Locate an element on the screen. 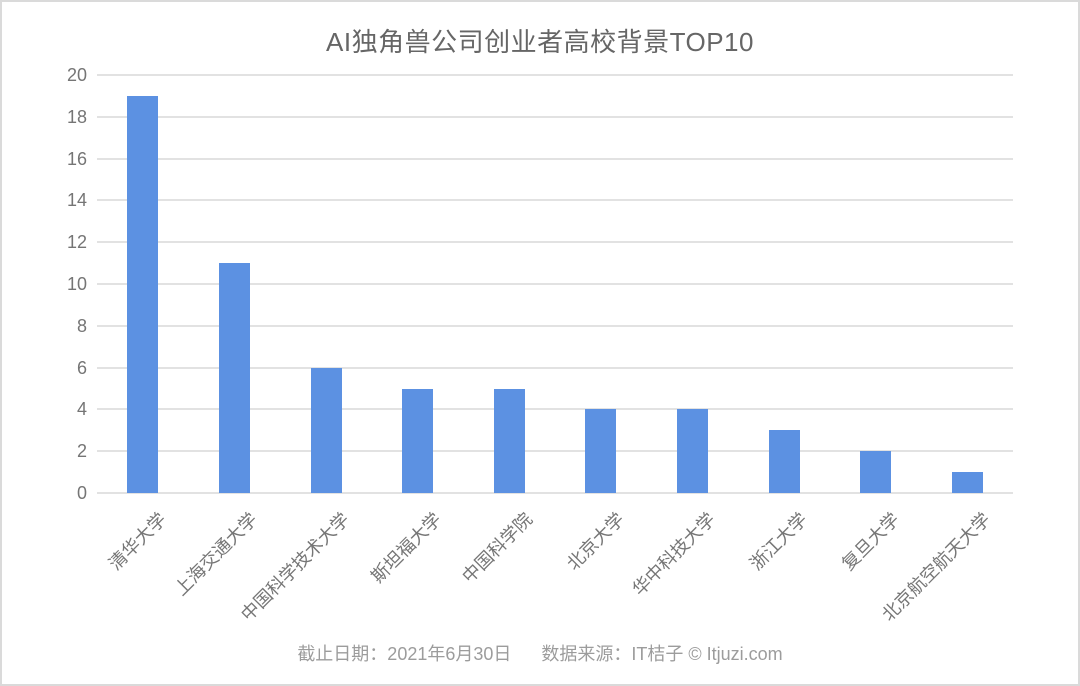  x-category-label: 复旦大学 is located at coordinates (870, 542).